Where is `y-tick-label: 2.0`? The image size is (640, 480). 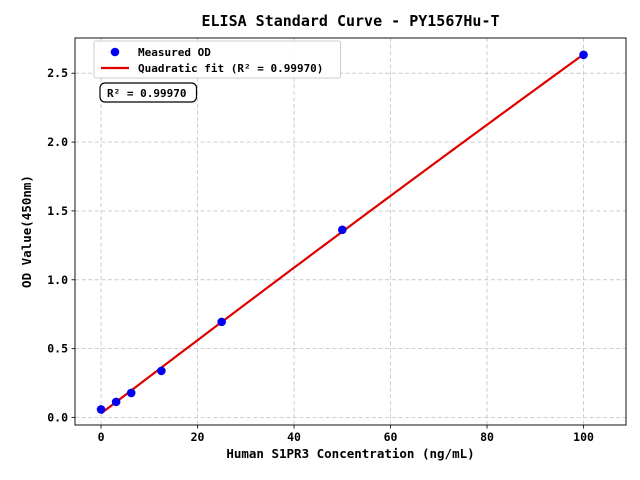
y-tick-label: 2.0 is located at coordinates (57, 142).